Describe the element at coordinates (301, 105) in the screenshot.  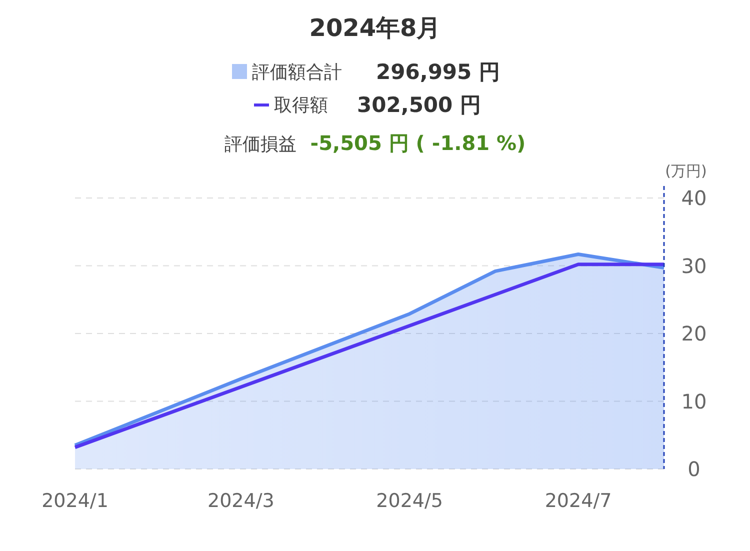
I see `legend-label: 取得額` at that location.